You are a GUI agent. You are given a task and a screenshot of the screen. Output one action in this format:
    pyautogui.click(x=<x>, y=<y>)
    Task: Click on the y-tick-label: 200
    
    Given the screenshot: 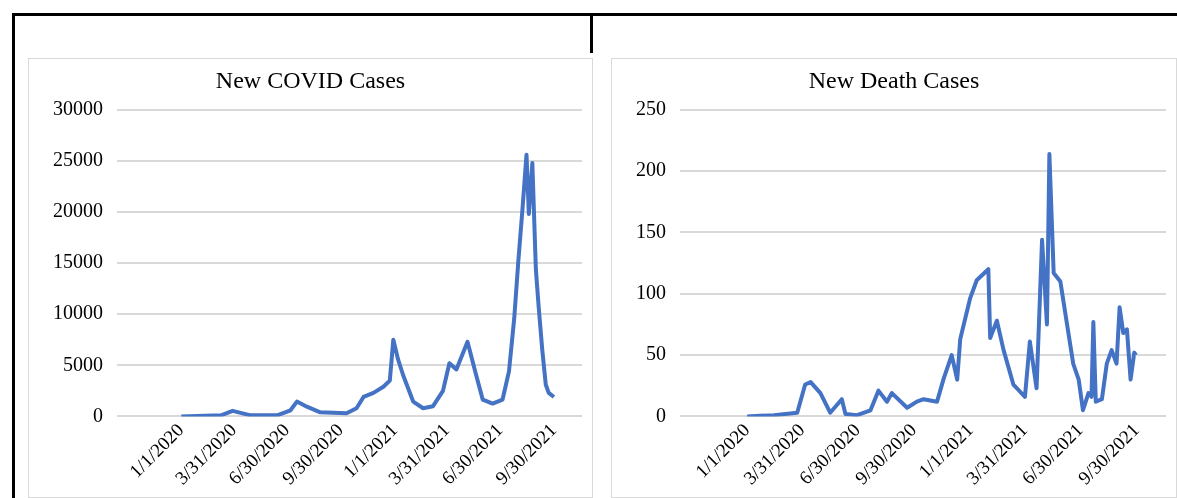 What is the action you would take?
    pyautogui.click(x=651, y=169)
    